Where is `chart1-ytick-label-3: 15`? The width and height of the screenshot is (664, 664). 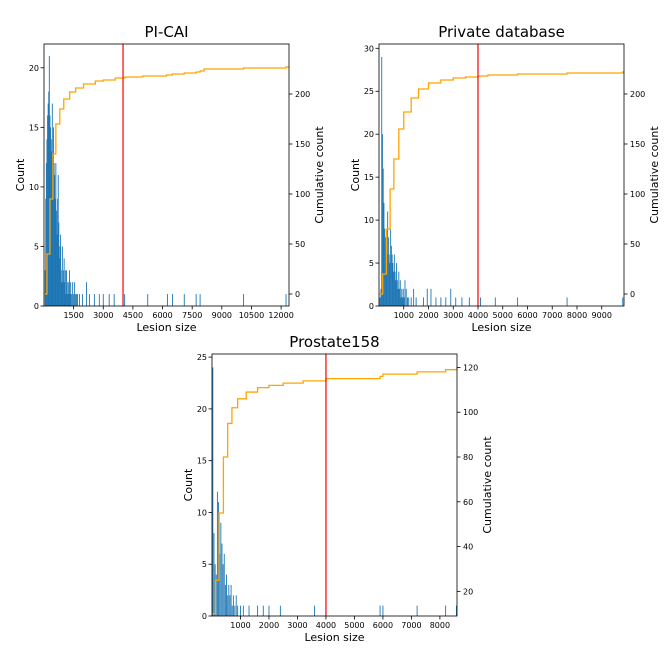
chart1-ytick-label-3: 15 is located at coordinates (369, 177).